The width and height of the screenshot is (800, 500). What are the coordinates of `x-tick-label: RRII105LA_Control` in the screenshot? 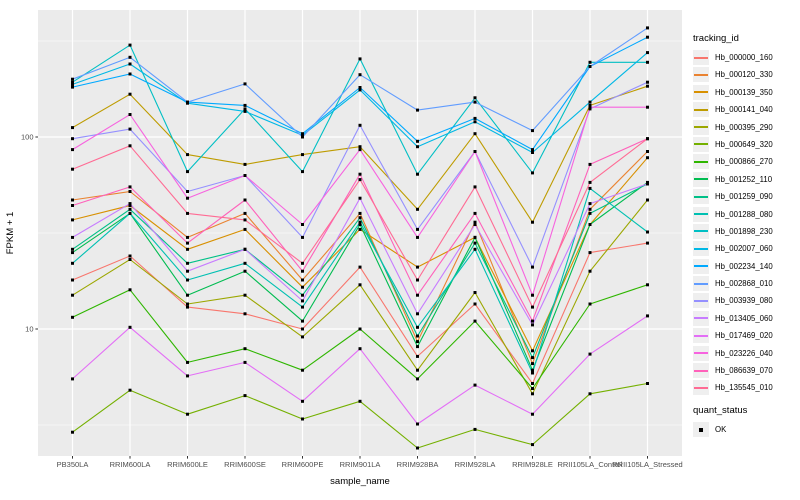 It's located at (589, 464).